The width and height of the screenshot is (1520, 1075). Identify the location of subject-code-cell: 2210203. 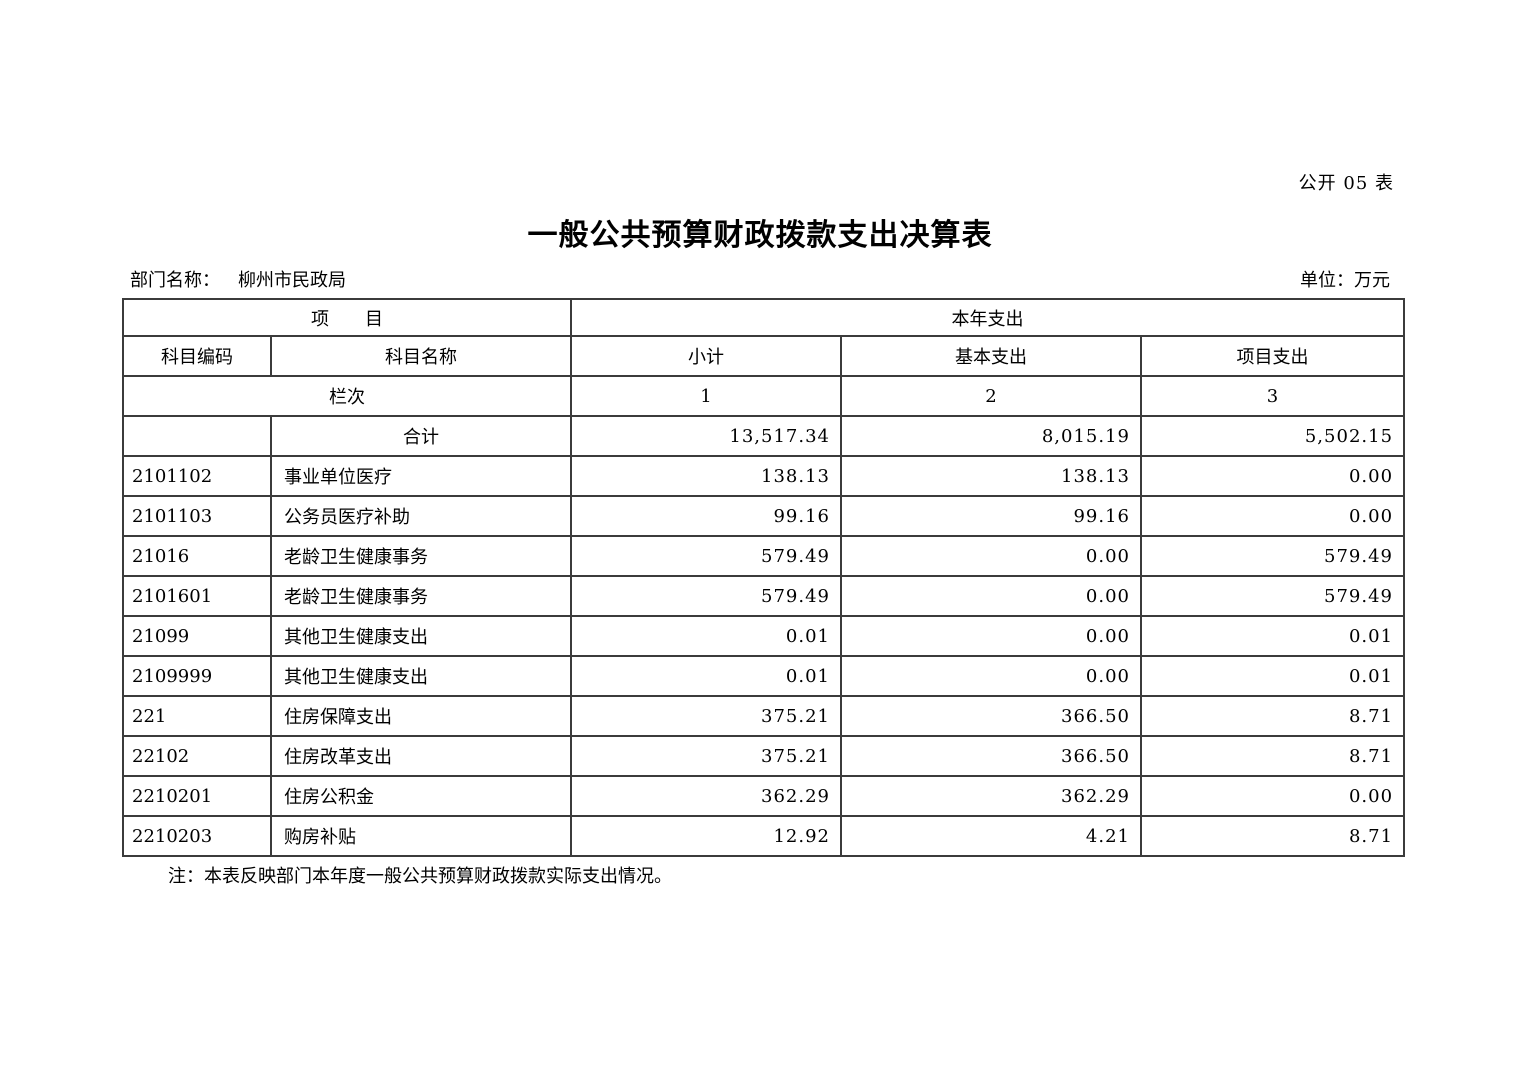
(197, 836).